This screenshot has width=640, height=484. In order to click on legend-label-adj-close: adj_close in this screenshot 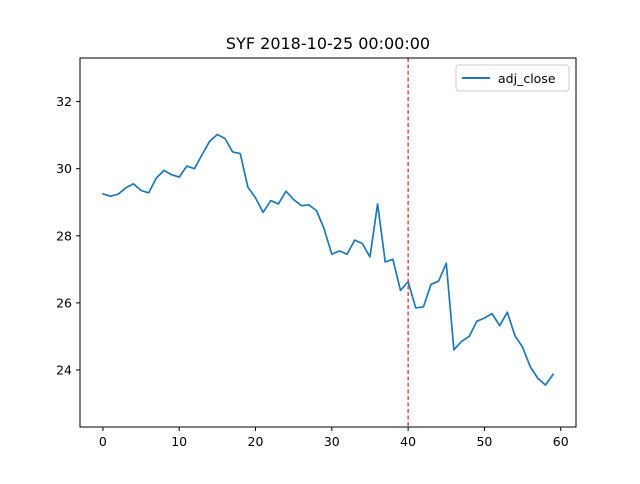, I will do `click(527, 78)`.